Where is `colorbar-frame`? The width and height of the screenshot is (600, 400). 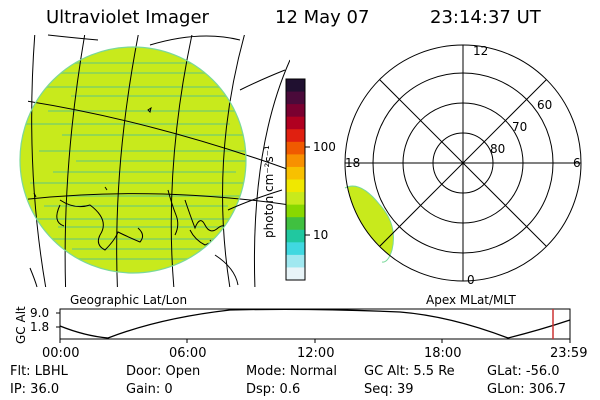
colorbar-frame is located at coordinates (295, 179).